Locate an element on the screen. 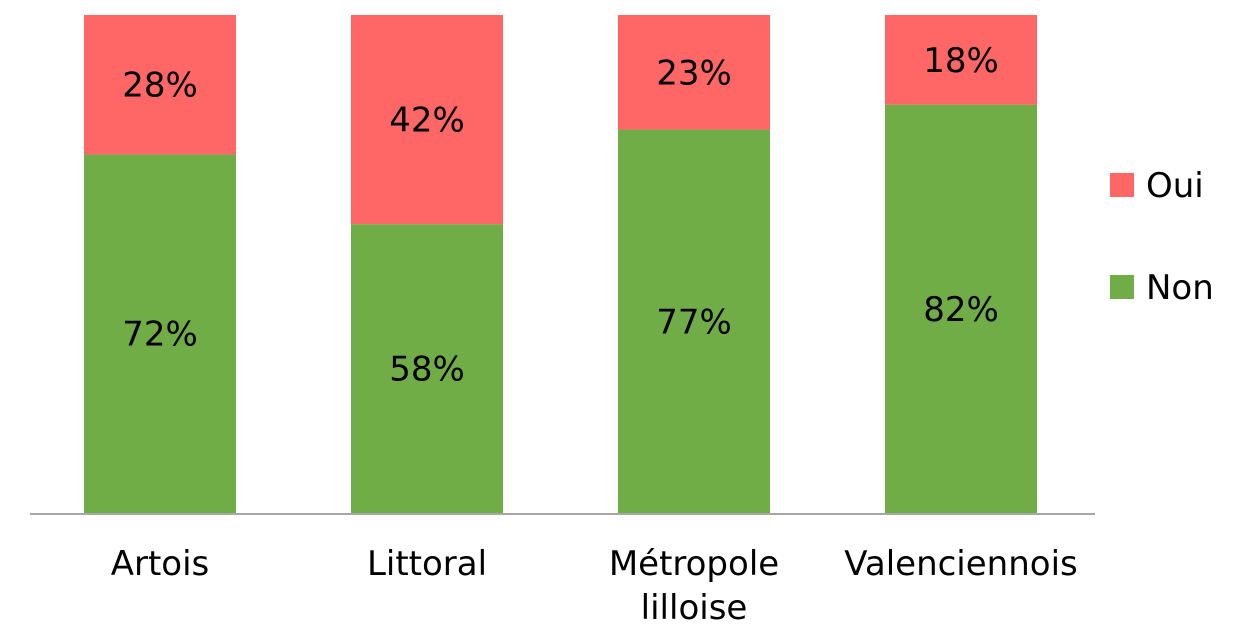 Image resolution: width=1241 pixels, height=634 pixels. legend-swatch-non is located at coordinates (1122, 287).